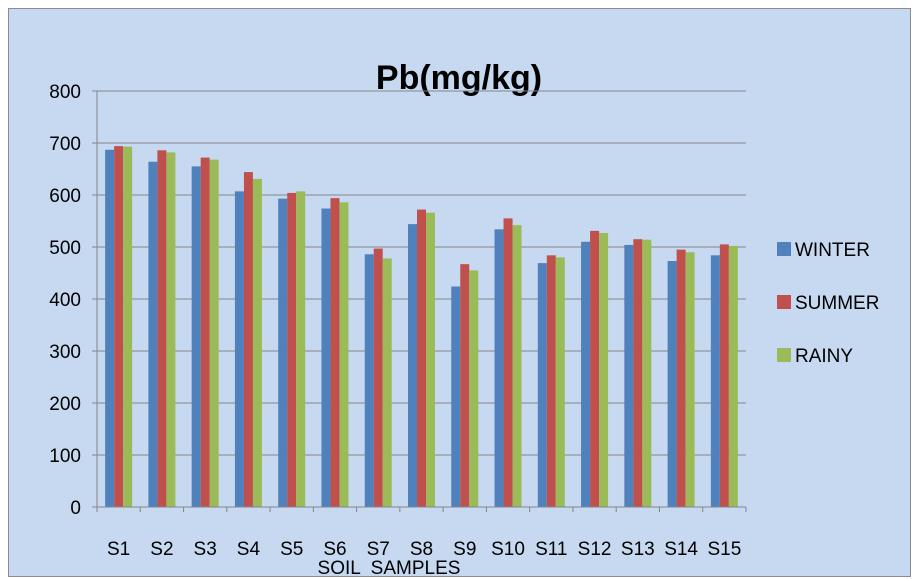 This screenshot has height=579, width=913. What do you see at coordinates (257, 342) in the screenshot?
I see `bar-rainy-s4` at bounding box center [257, 342].